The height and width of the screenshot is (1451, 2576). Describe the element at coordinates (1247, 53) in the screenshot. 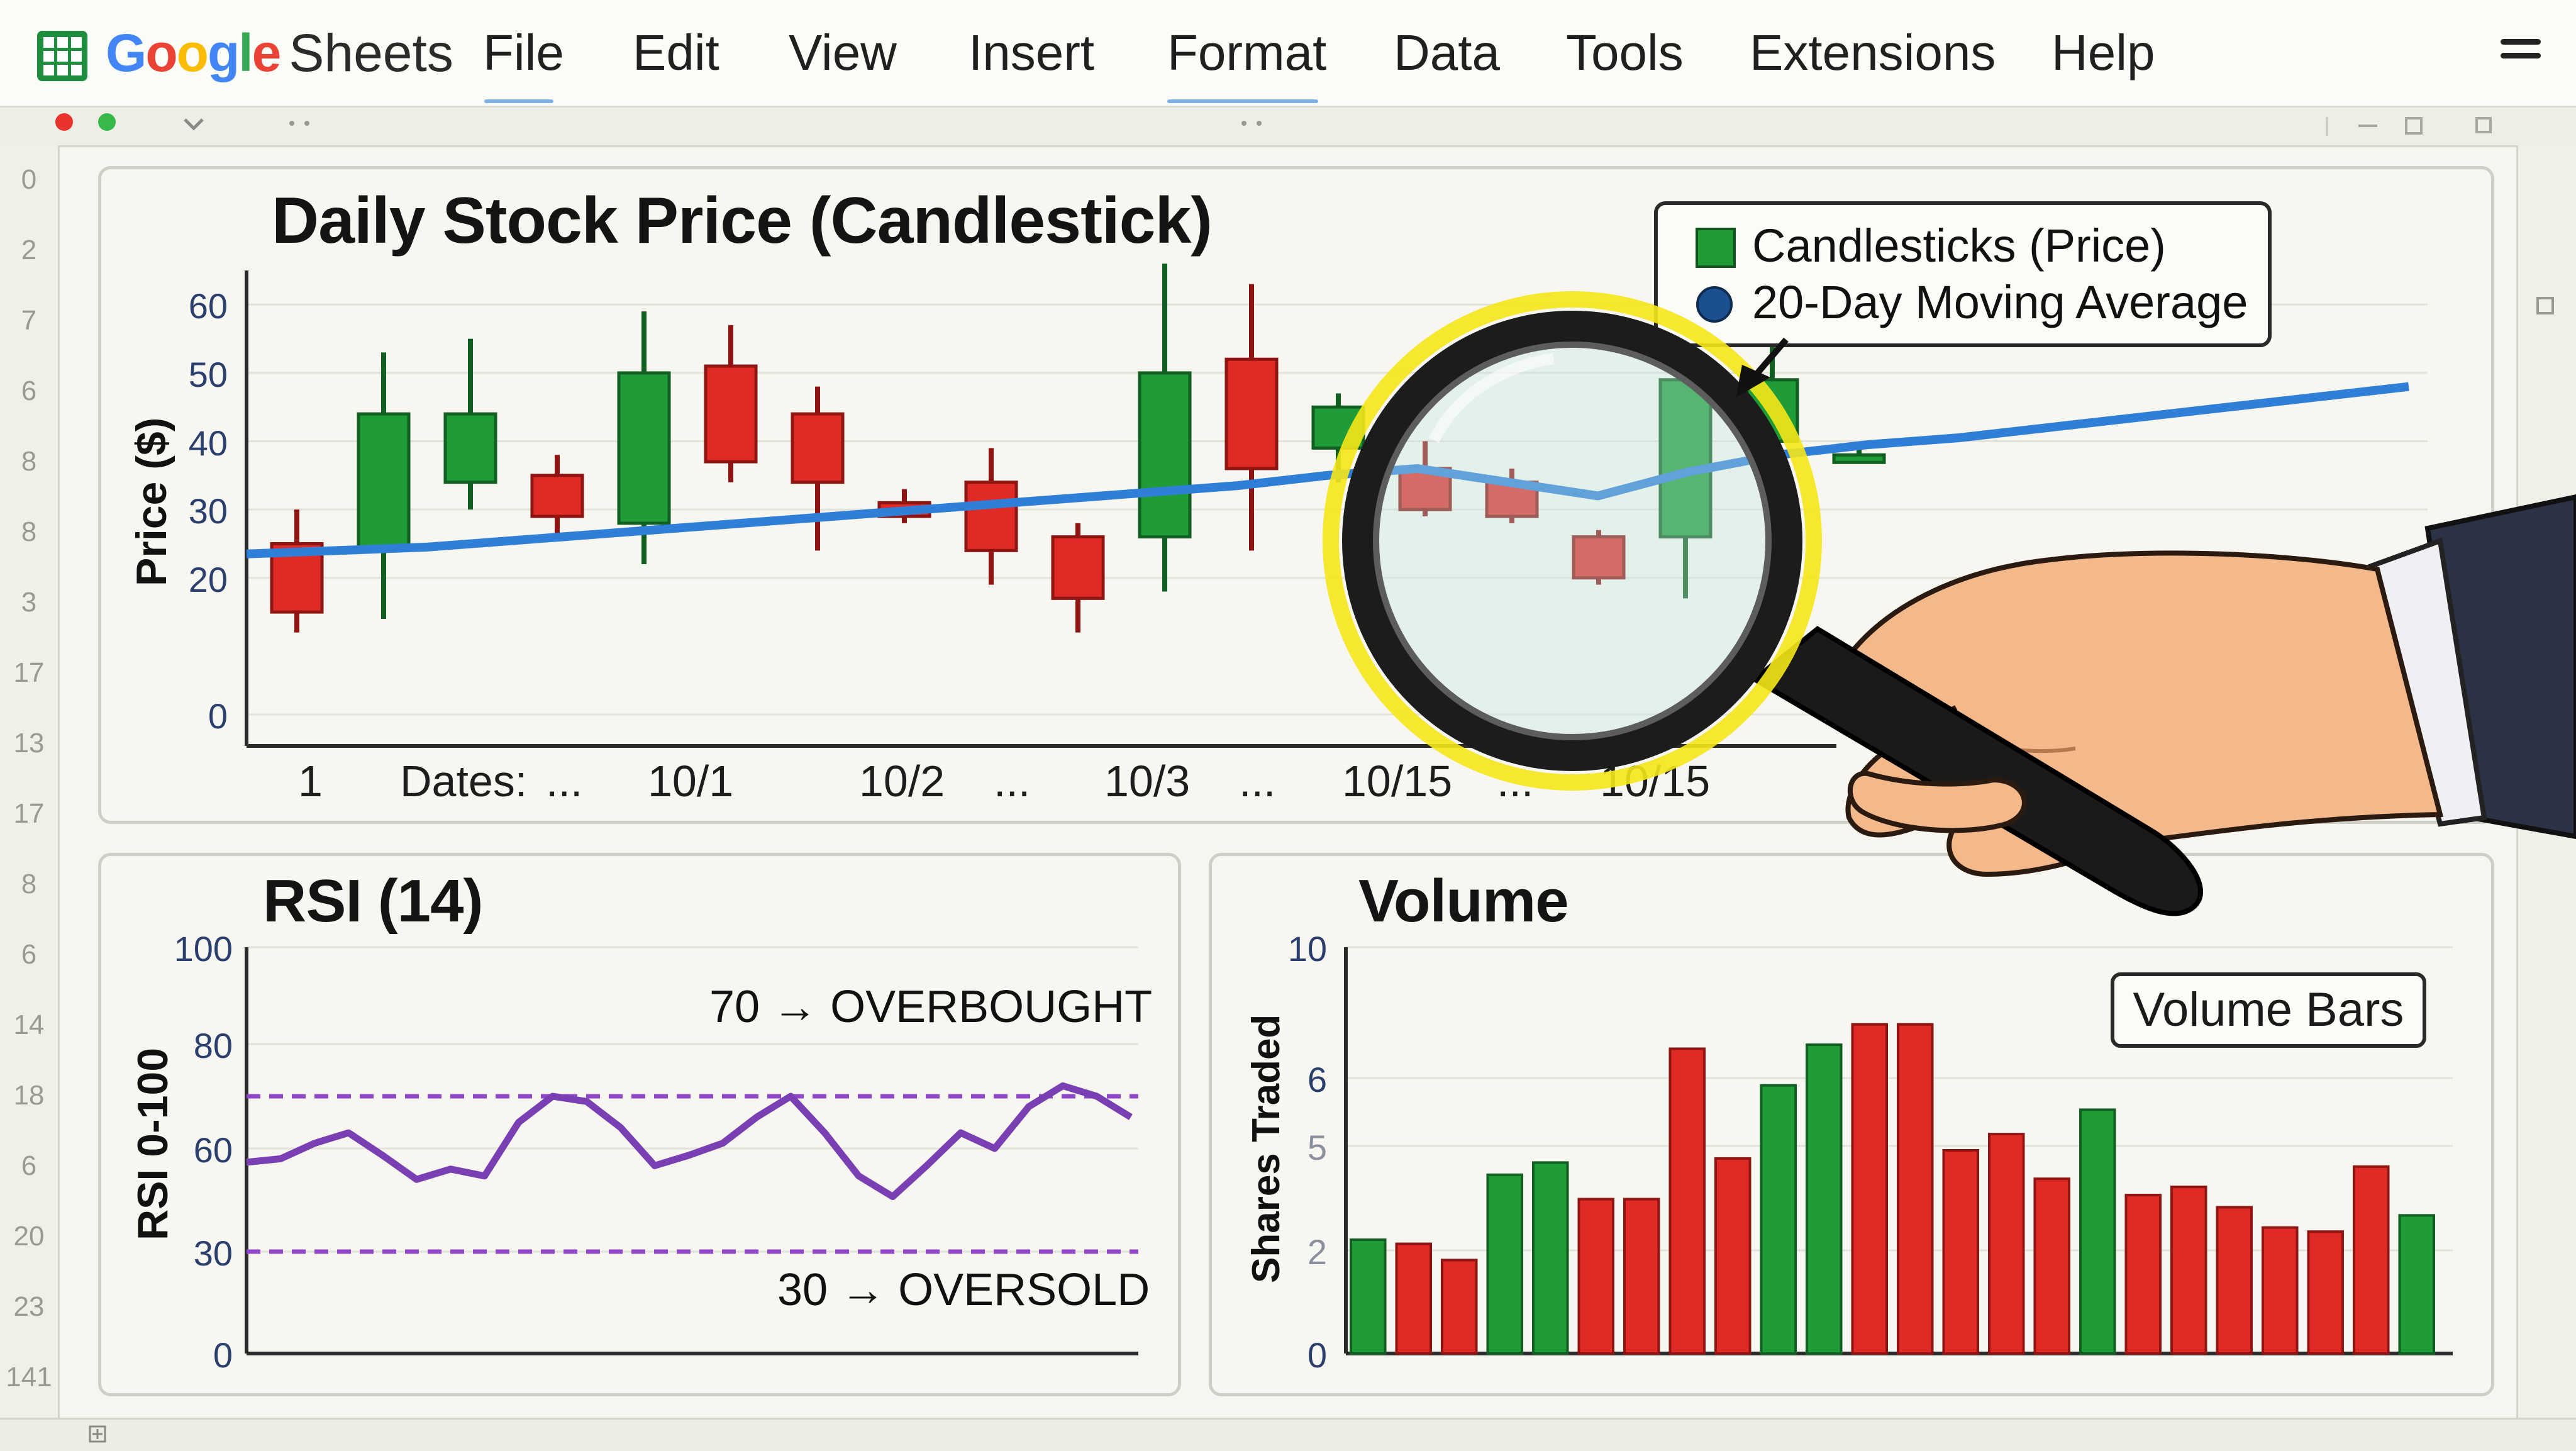

I see `menu-format: Format` at that location.